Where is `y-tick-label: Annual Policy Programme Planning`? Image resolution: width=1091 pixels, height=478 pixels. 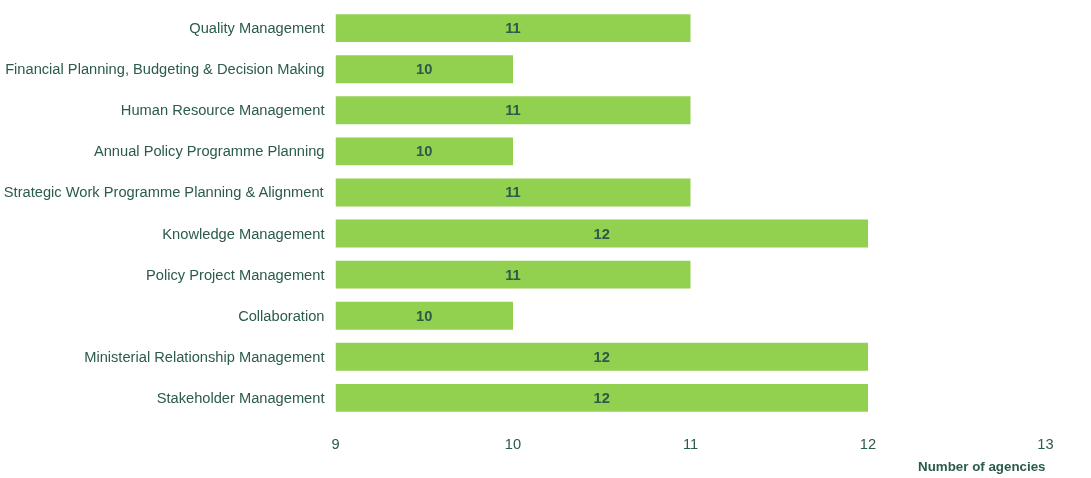
y-tick-label: Annual Policy Programme Planning is located at coordinates (209, 151).